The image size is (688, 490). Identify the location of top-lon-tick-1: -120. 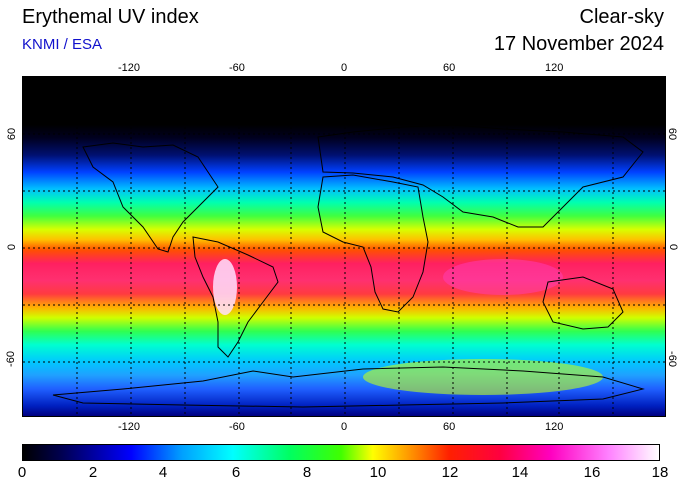
(129, 68).